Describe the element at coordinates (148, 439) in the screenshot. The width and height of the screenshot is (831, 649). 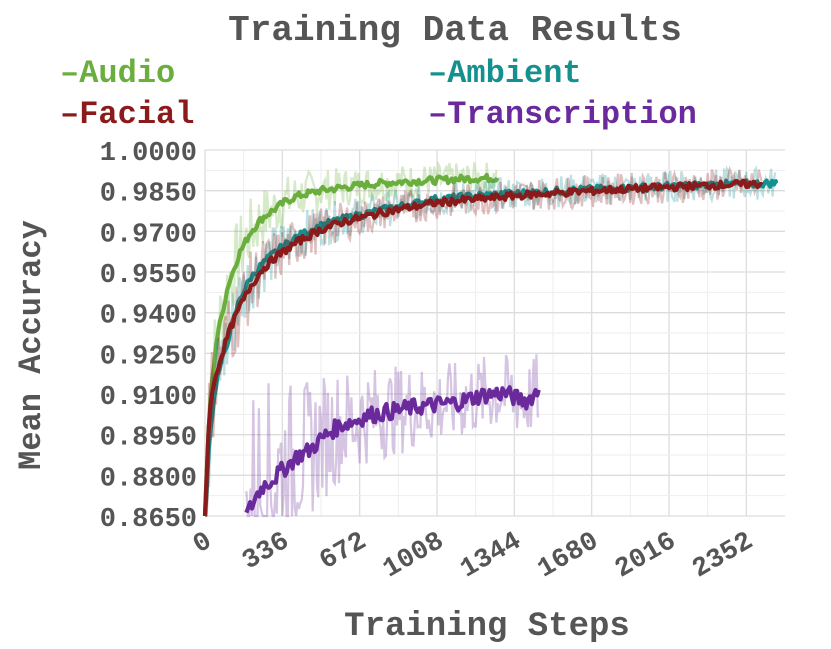
I see `y-tick-label: 0.8950` at that location.